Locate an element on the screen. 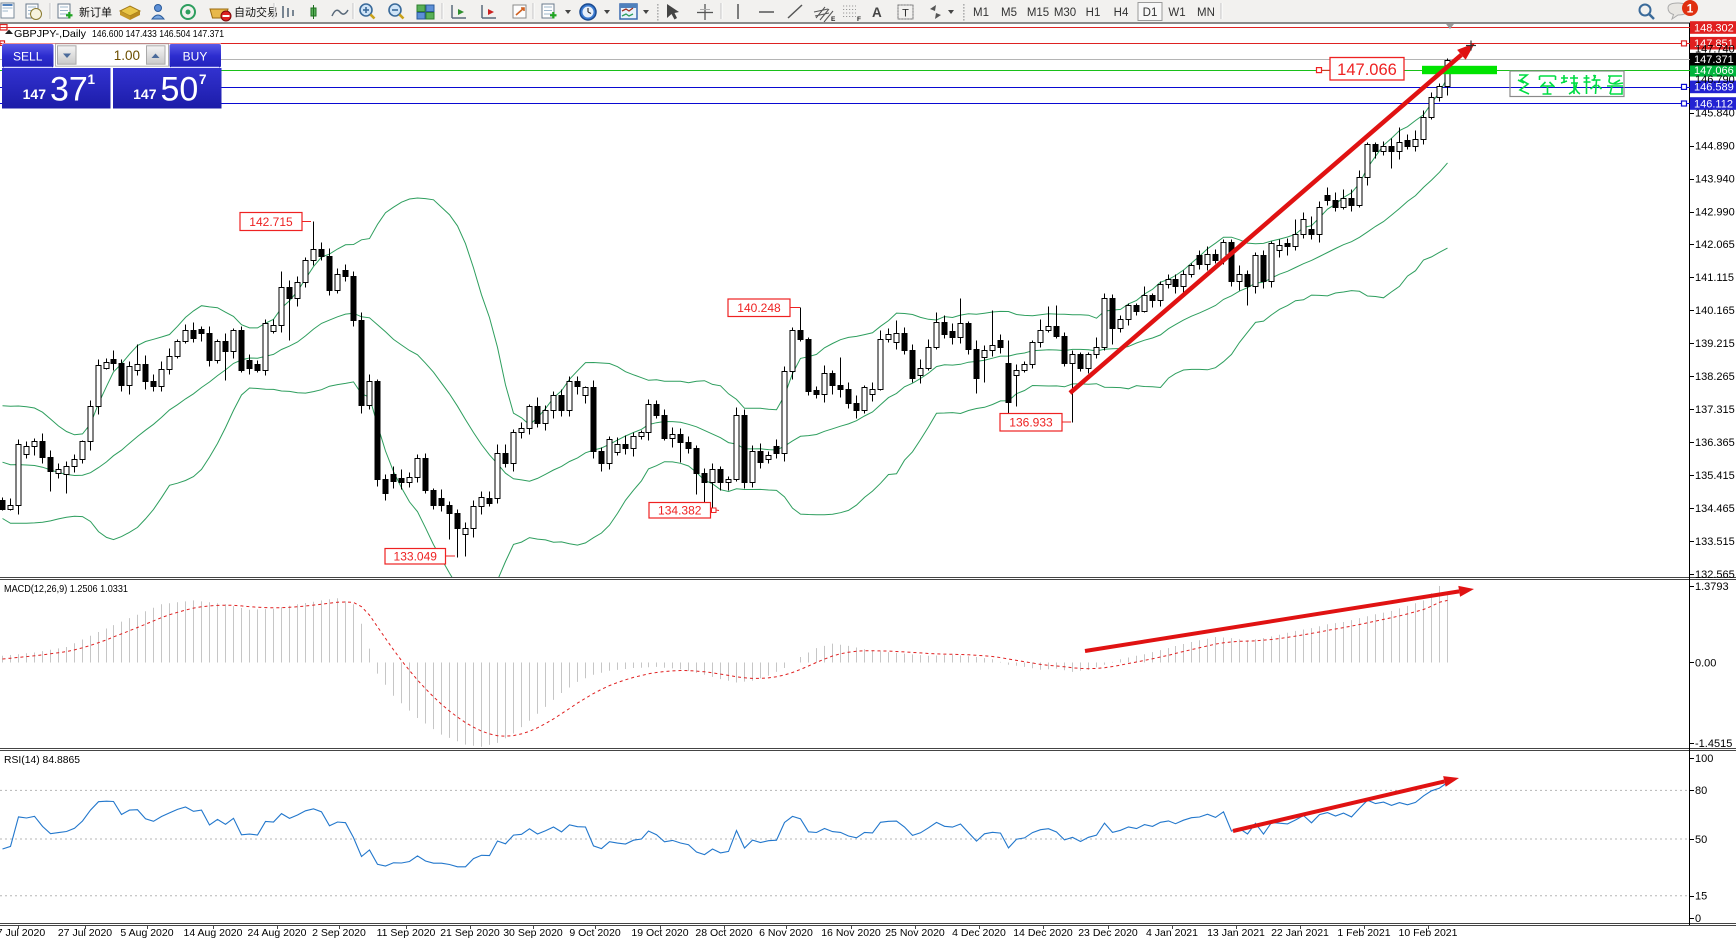  svg-text: 143.940 is located at coordinates (1715, 180).